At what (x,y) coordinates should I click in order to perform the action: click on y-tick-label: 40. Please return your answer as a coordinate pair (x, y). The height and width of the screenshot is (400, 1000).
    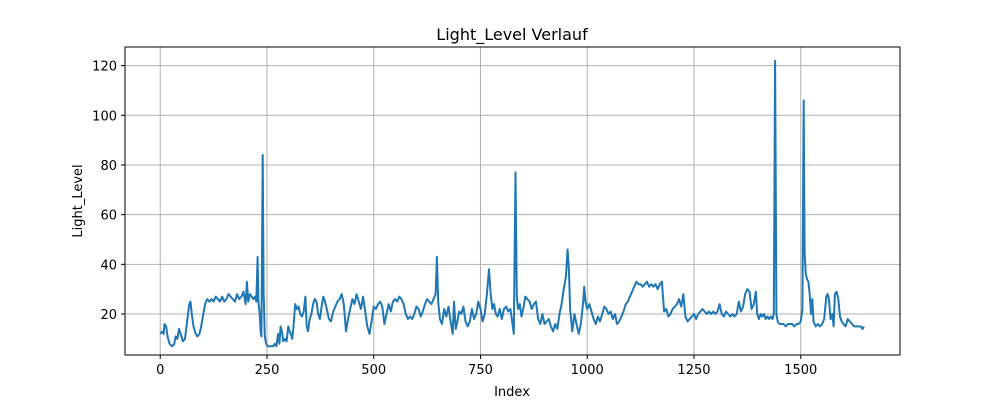
    Looking at the image, I should click on (108, 265).